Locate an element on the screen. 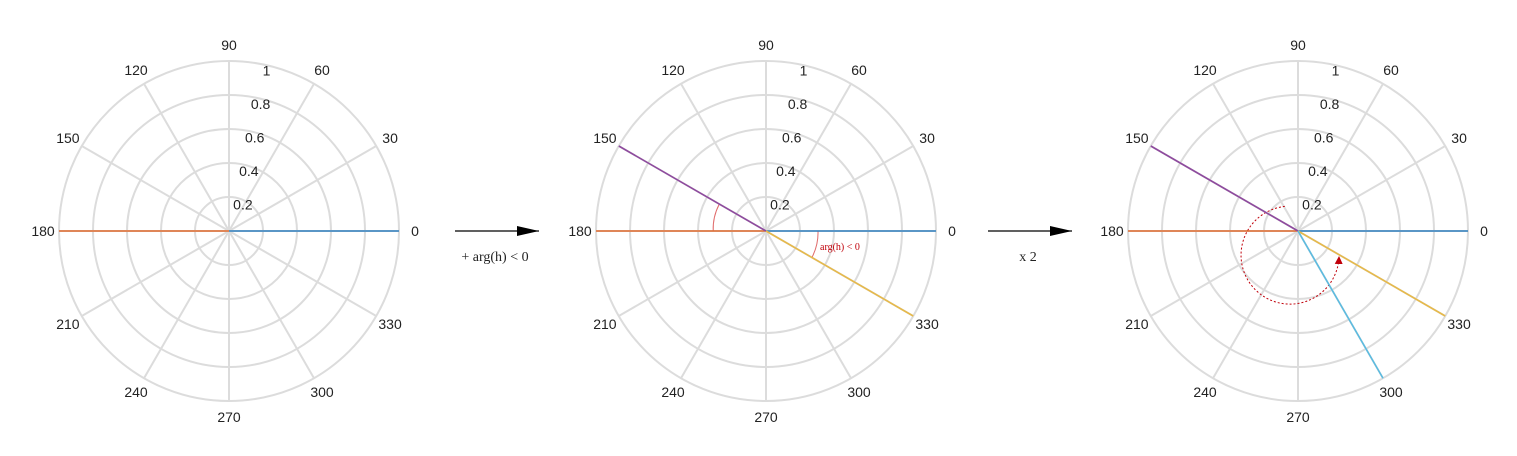 This screenshot has width=1517, height=456. radial-labels-1: 0.2 0.4 0.6 0.8 1 is located at coordinates (251, 138).